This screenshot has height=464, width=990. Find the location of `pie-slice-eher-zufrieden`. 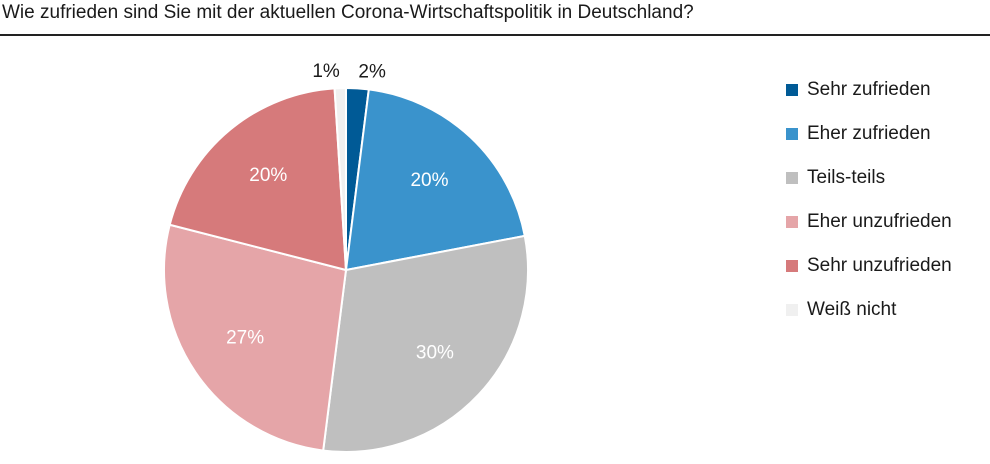

pie-slice-eher-zufrieden is located at coordinates (435, 180).